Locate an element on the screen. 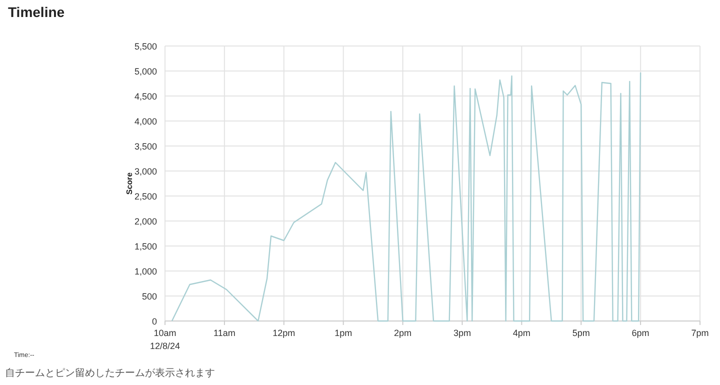  y-tick-label: 1,000 is located at coordinates (145, 271).